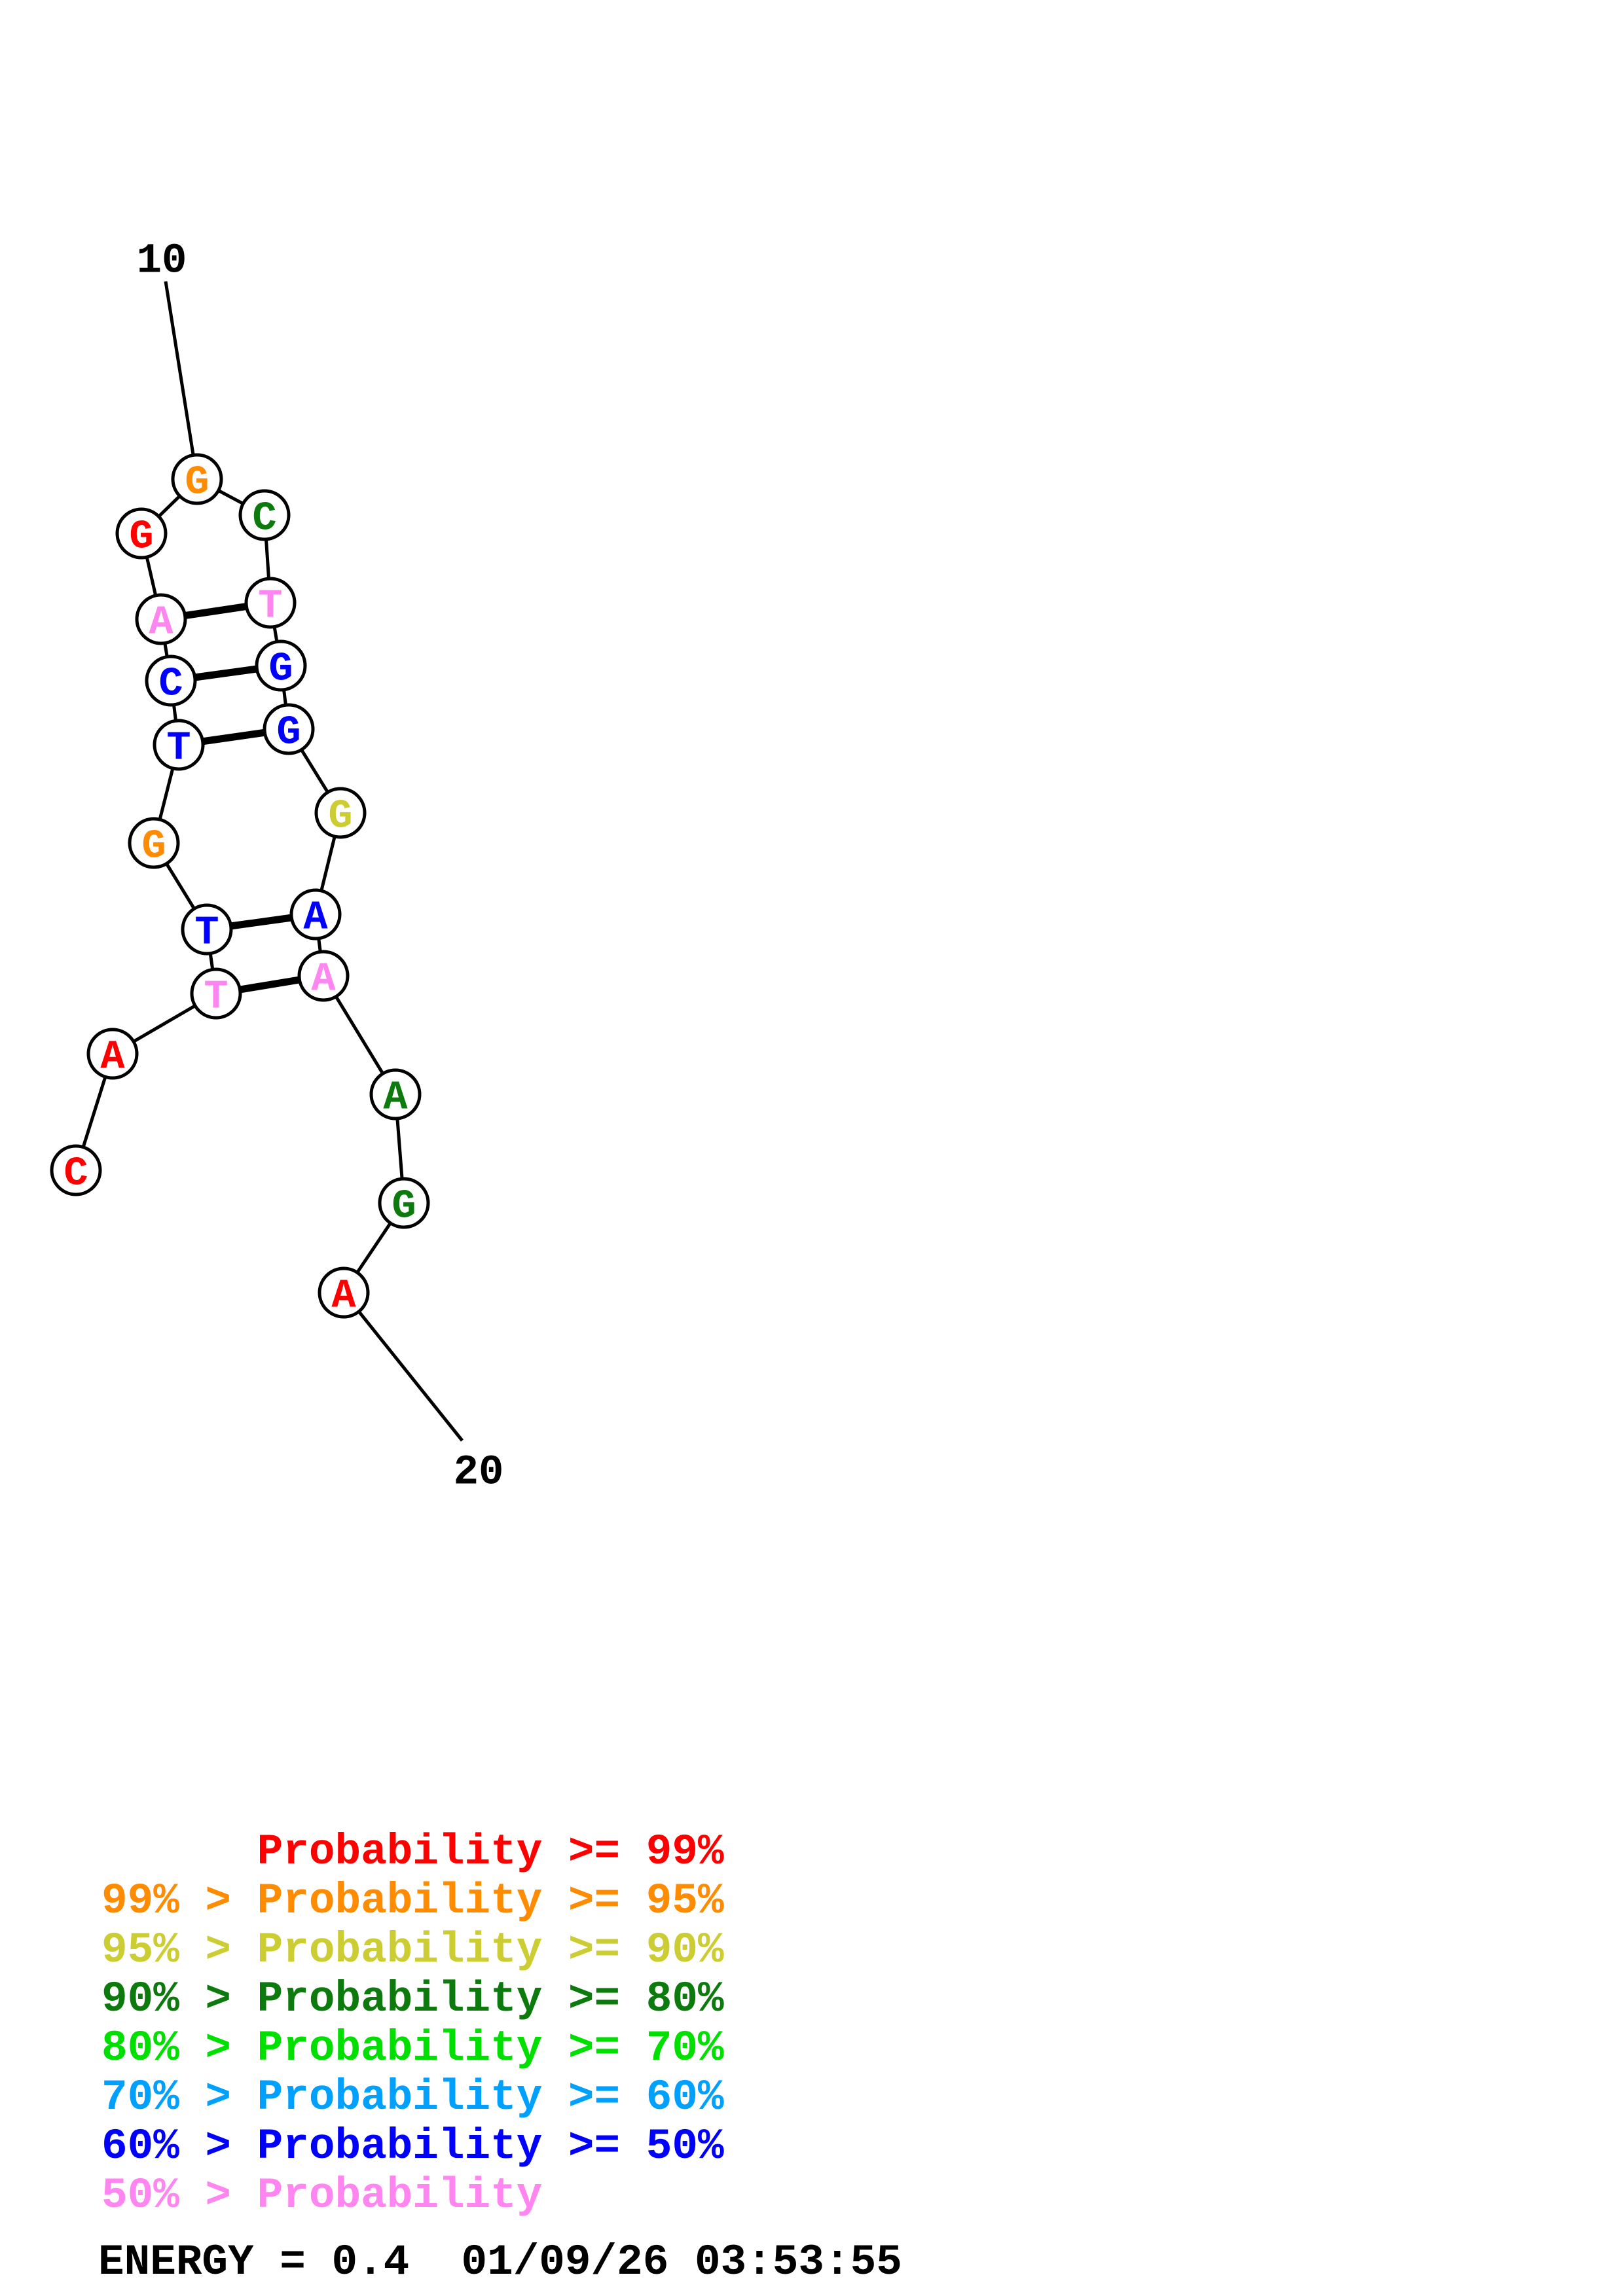 Image resolution: width=1623 pixels, height=2296 pixels. Describe the element at coordinates (322, 2195) in the screenshot. I see `legend-item: 50% > Probability` at that location.